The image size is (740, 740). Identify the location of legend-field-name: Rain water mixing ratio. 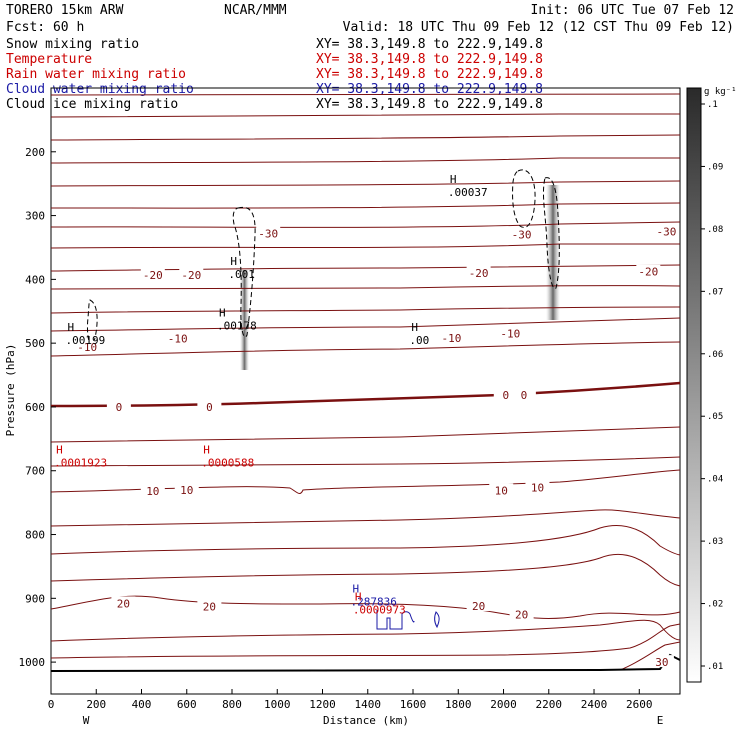
(96, 74).